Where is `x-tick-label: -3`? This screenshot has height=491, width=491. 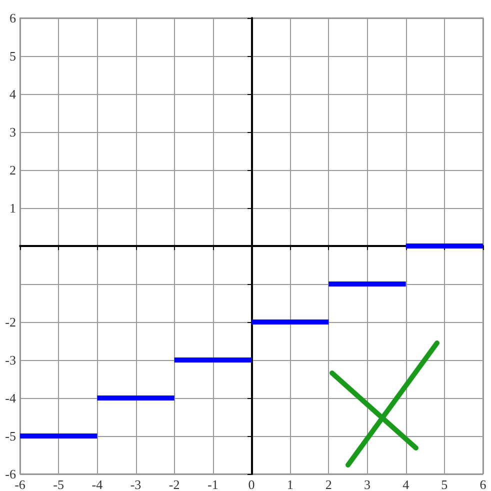
x-tick-label: -3 is located at coordinates (136, 484).